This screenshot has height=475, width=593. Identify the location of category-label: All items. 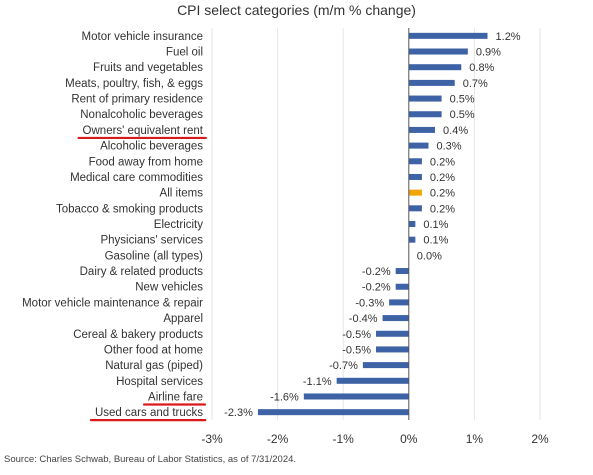
(182, 194).